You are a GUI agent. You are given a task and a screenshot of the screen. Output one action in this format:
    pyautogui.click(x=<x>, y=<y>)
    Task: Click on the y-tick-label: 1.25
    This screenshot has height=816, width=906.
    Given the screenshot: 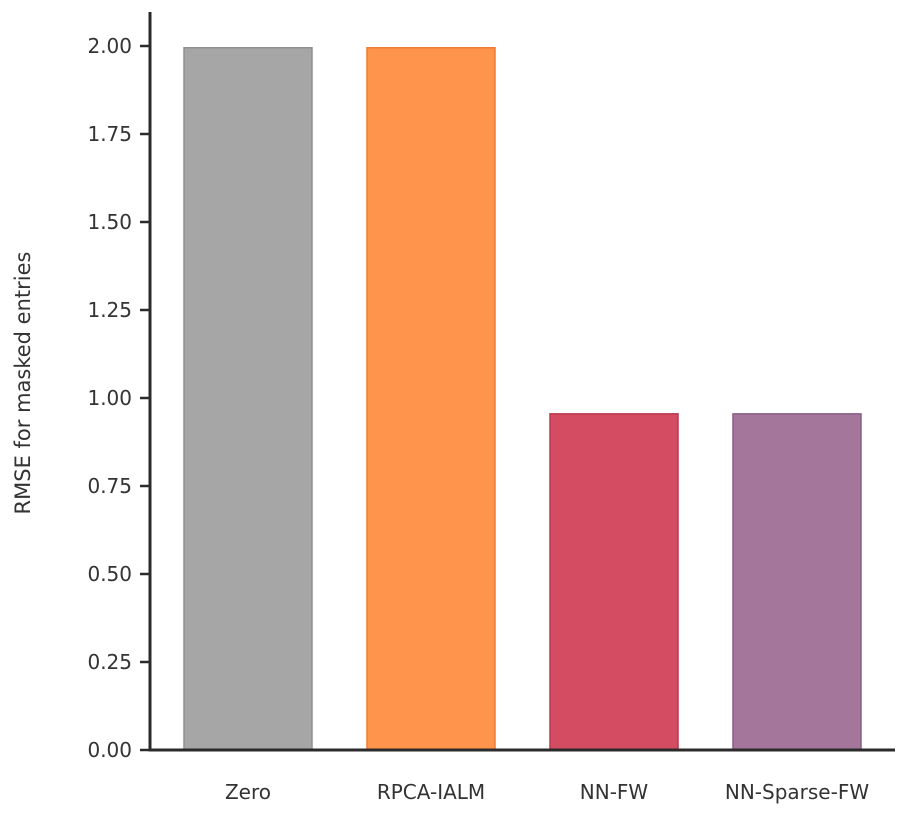 What is the action you would take?
    pyautogui.click(x=109, y=310)
    